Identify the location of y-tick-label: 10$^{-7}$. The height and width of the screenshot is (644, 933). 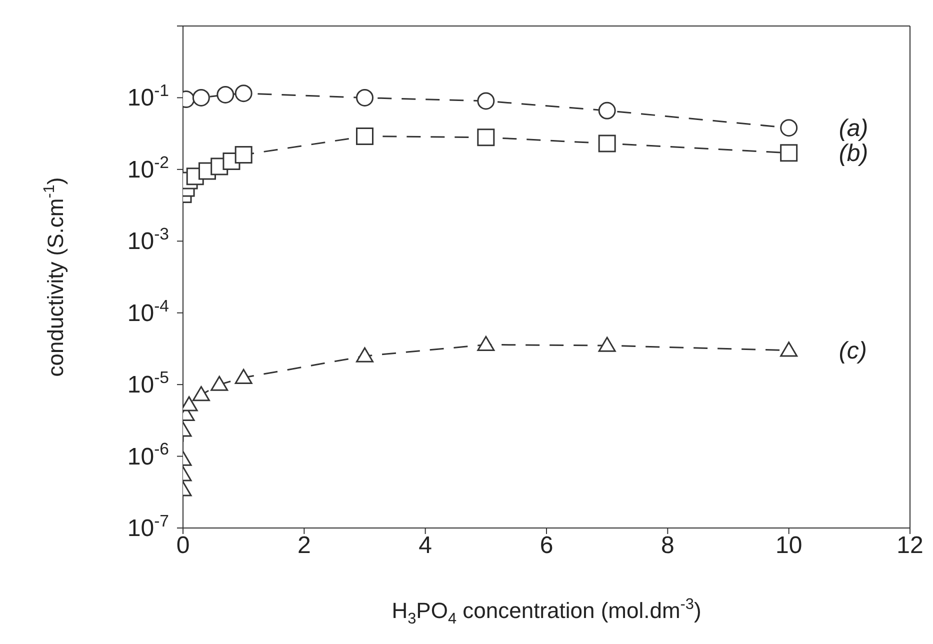
(148, 526).